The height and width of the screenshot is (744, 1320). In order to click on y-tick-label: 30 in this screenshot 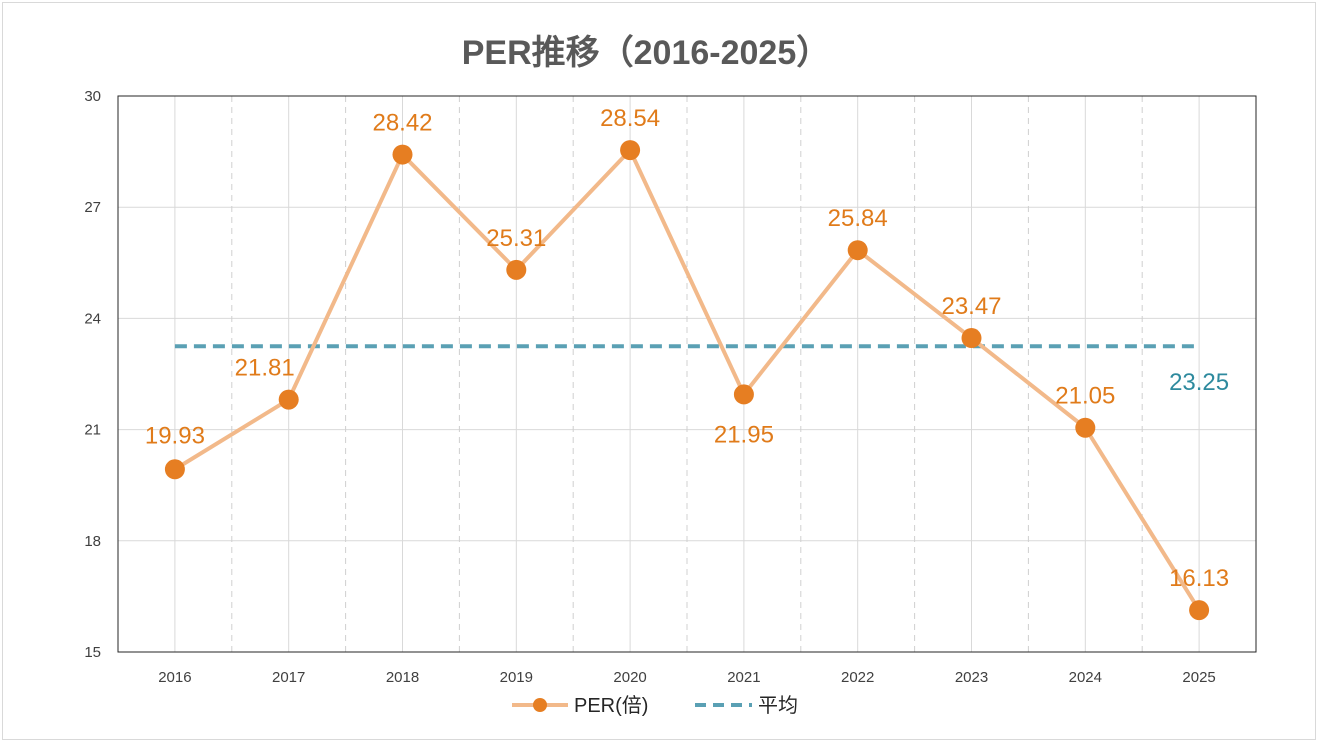, I will do `click(92, 96)`.